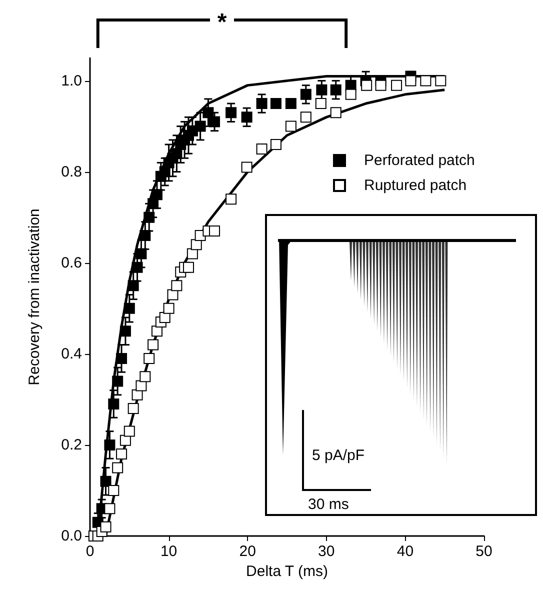 This screenshot has height=591, width=543. I want to click on y-tick-label: 1.0, so click(71, 81).